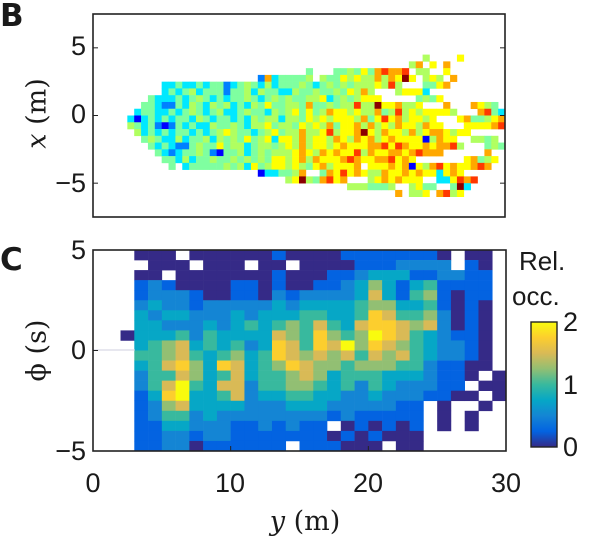 The image size is (602, 559). What do you see at coordinates (305, 521) in the screenshot?
I see `c-xlabel: y (m)` at bounding box center [305, 521].